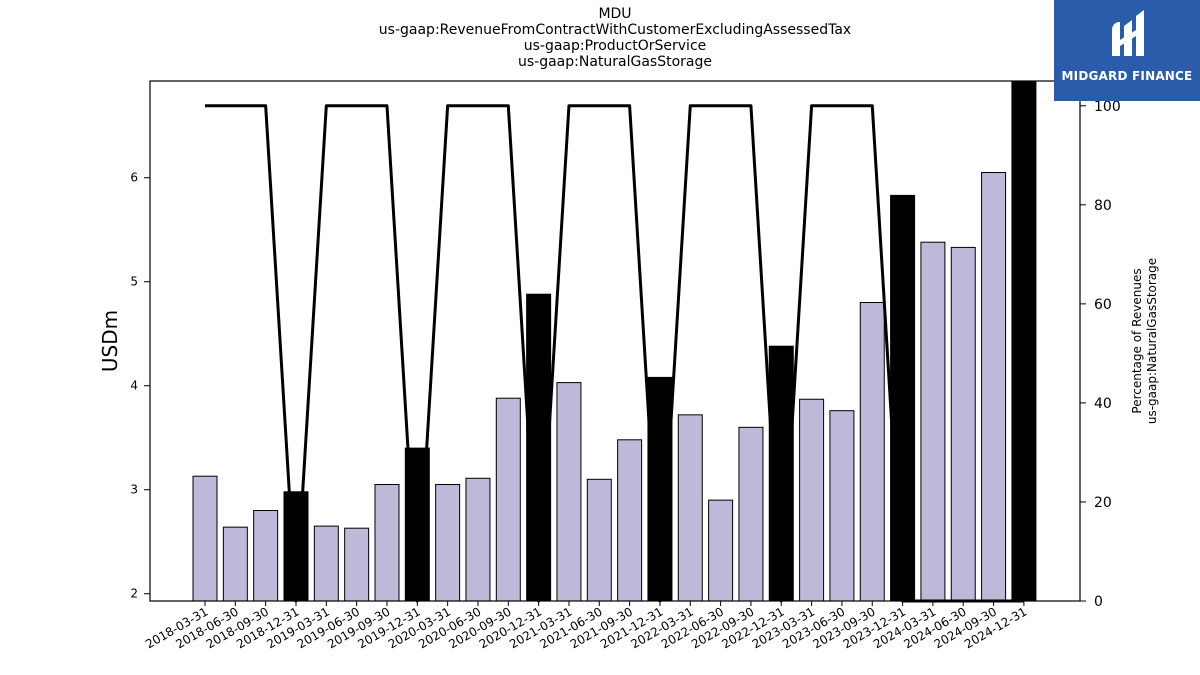  I want to click on left-y-axis: 2 3 4 5 6, so click(140, 386).